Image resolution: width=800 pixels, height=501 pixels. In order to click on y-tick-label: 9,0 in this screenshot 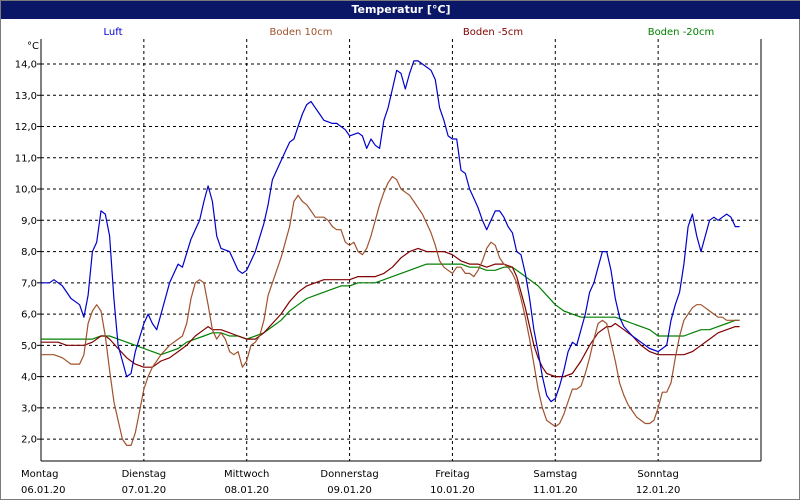, I will do `click(29, 221)`.